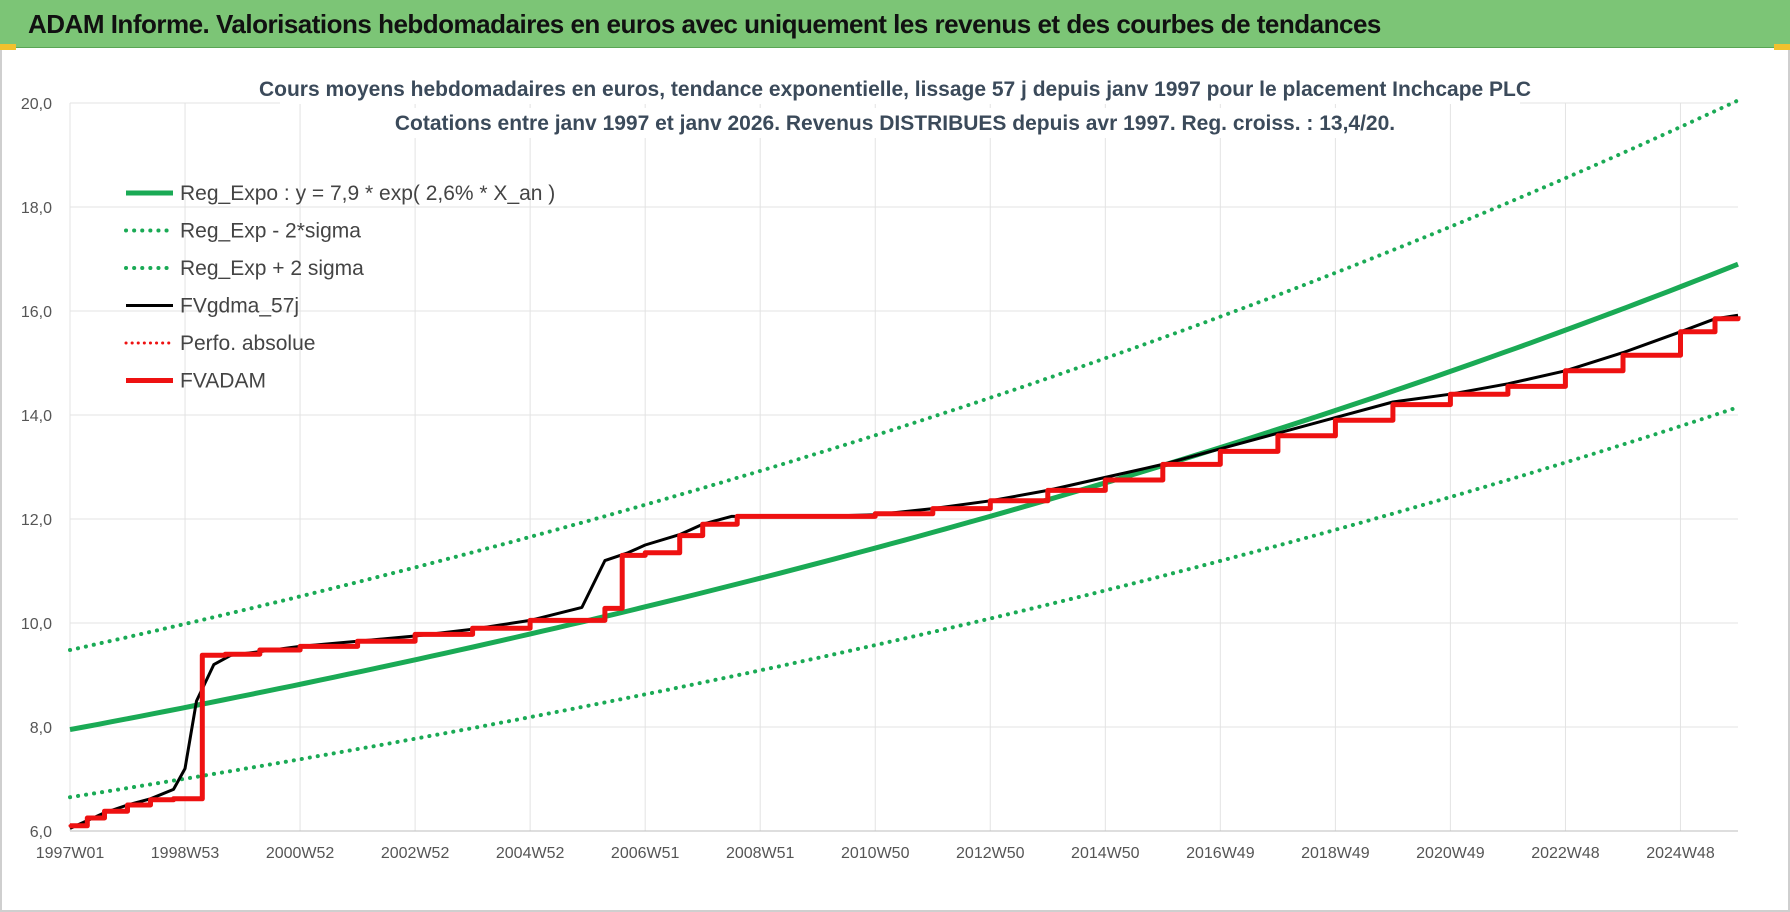 This screenshot has height=912, width=1790. Describe the element at coordinates (1450, 853) in the screenshot. I see `x-tick-label: 2020W49` at that location.